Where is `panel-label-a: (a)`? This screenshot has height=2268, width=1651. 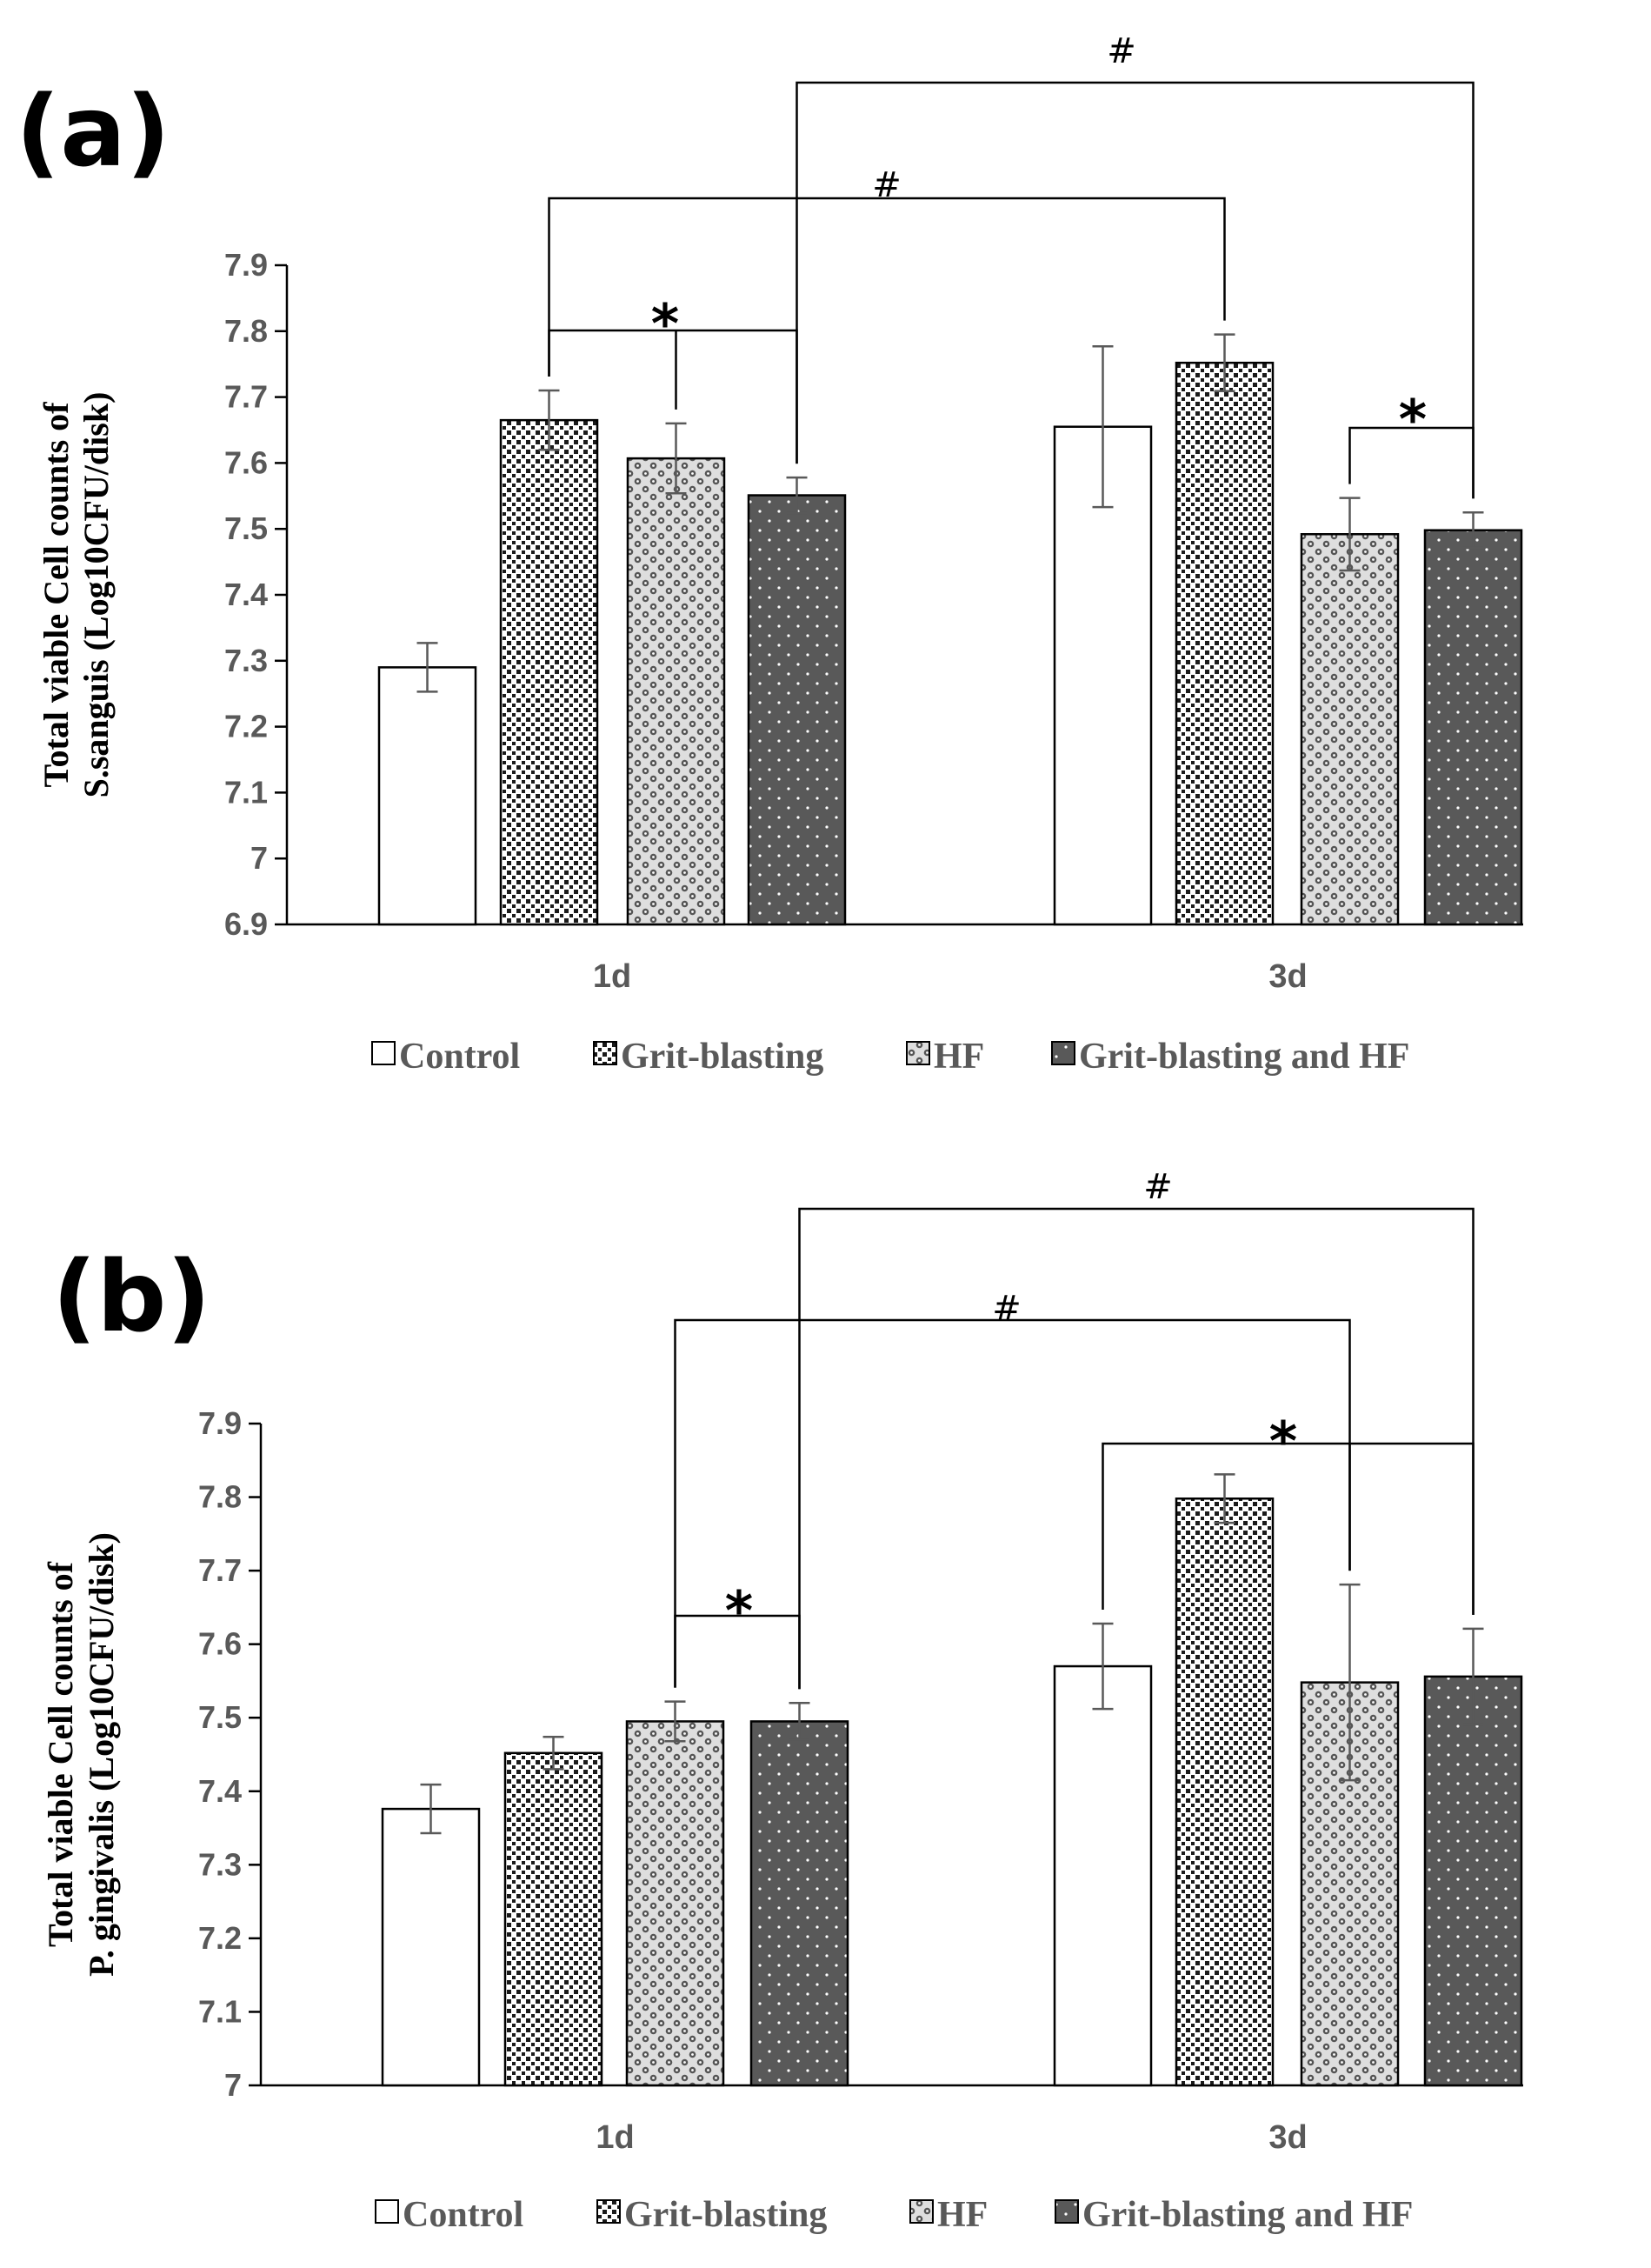 panel-label-a: (a) is located at coordinates (93, 132).